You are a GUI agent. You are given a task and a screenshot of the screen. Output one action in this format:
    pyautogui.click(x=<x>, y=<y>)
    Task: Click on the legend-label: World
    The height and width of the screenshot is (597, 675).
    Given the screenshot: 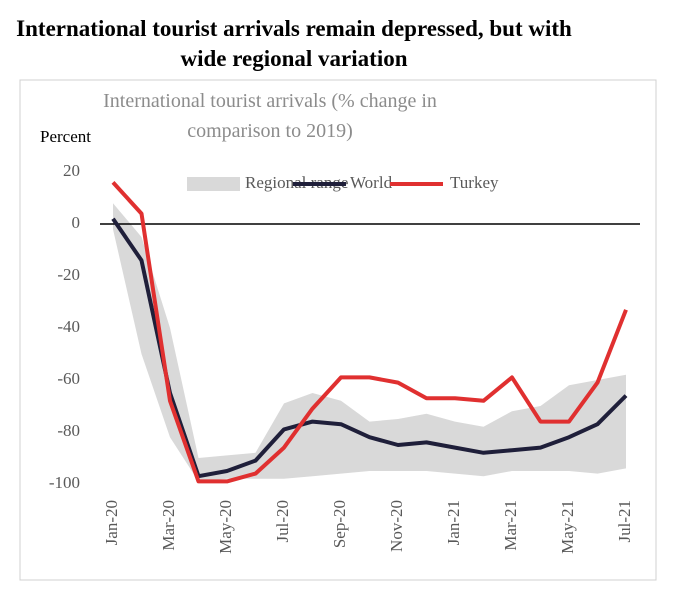 What is the action you would take?
    pyautogui.click(x=371, y=182)
    